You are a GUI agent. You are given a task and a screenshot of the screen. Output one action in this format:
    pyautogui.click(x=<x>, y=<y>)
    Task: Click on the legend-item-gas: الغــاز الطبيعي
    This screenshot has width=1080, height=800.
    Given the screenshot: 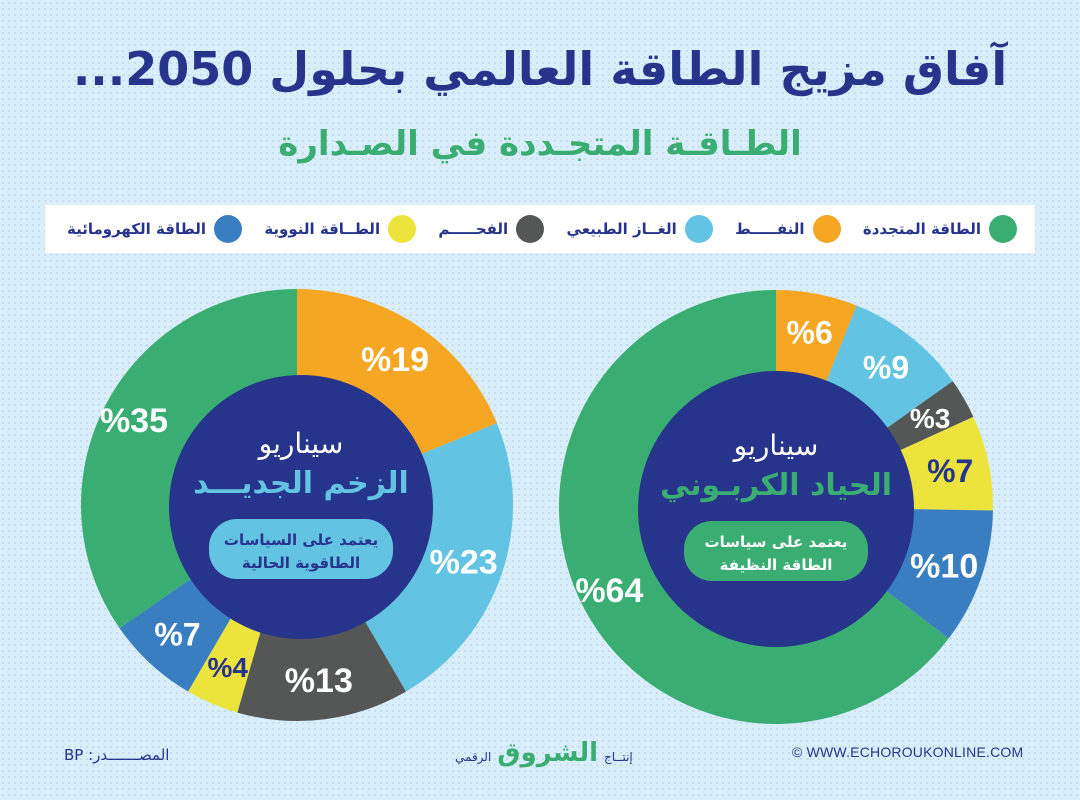 What is the action you would take?
    pyautogui.click(x=640, y=229)
    